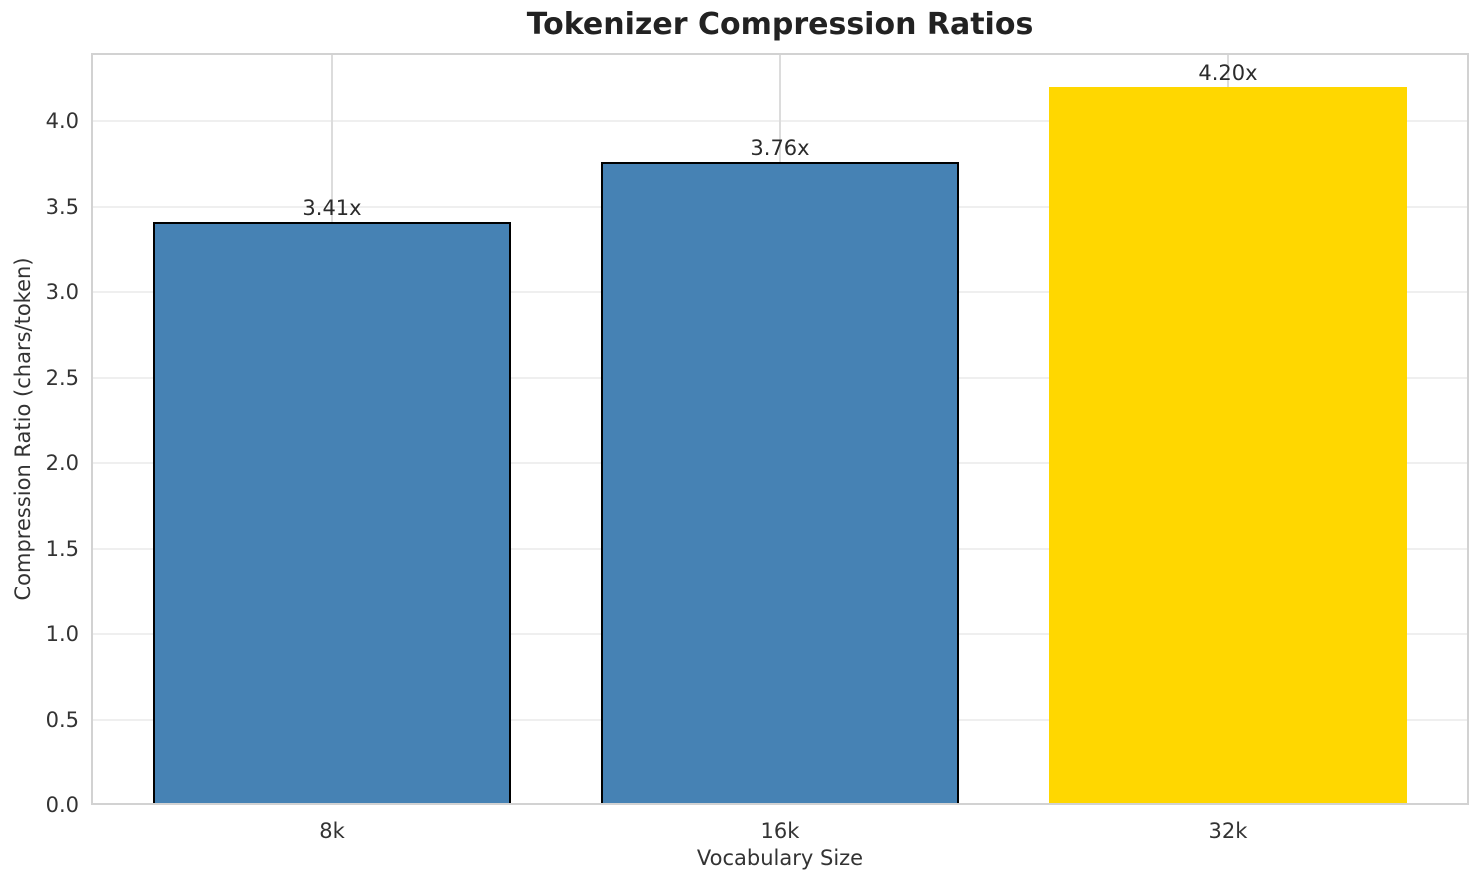 The image size is (1484, 885). What do you see at coordinates (62, 548) in the screenshot?
I see `y-tick-label: 1.5` at bounding box center [62, 548].